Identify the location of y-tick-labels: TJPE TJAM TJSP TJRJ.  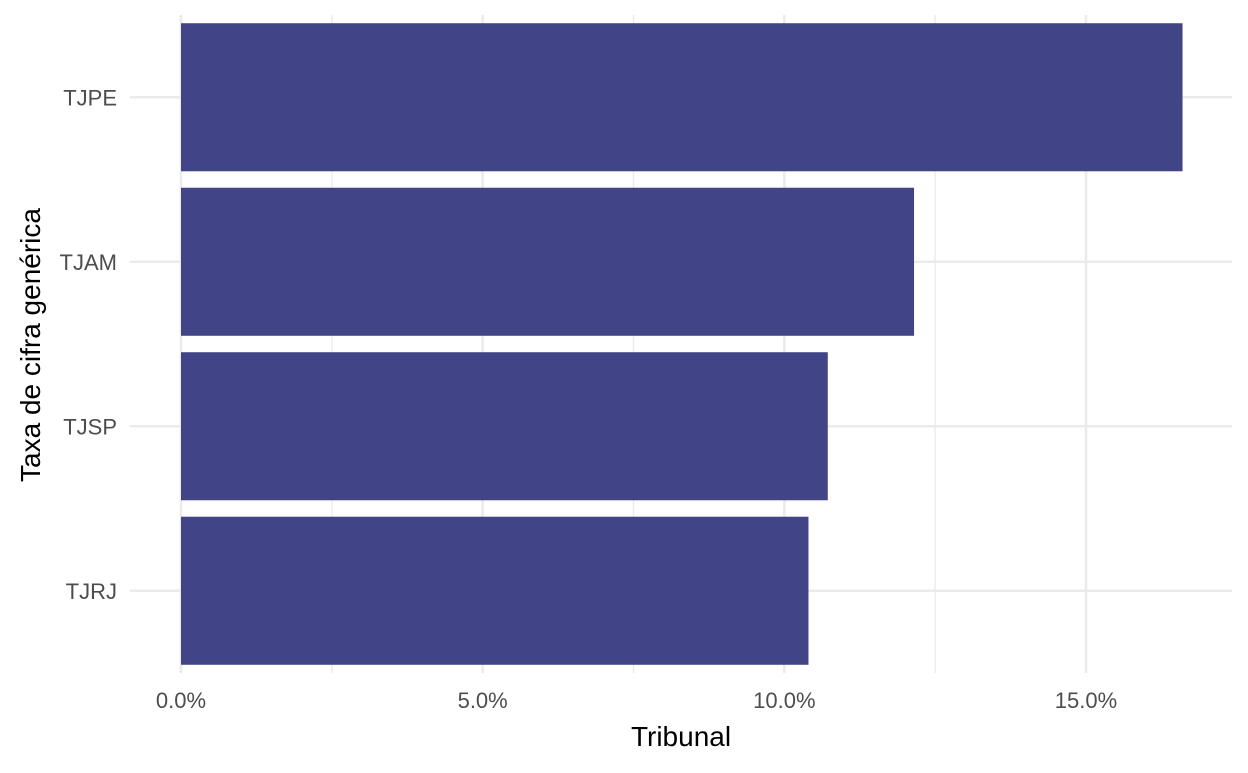
(88, 344).